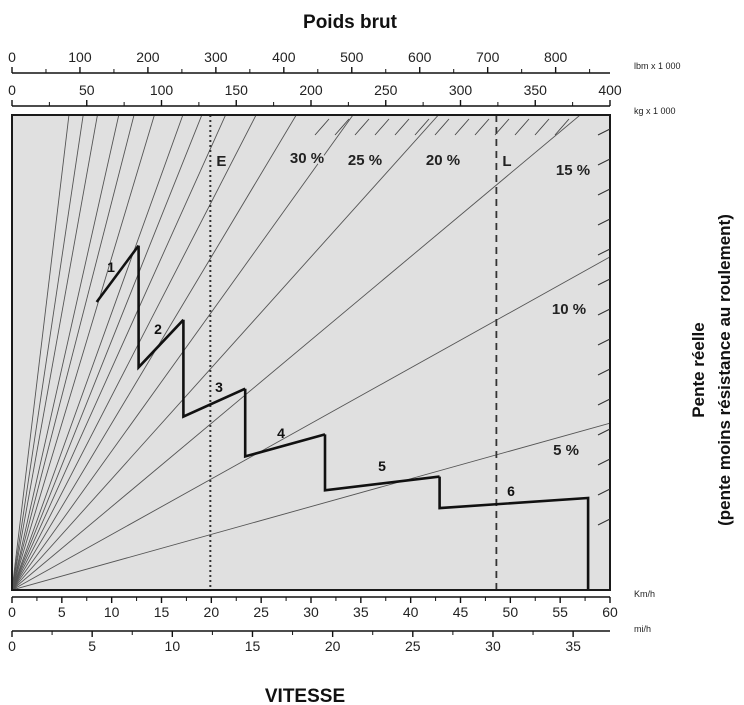  Describe the element at coordinates (307, 158) in the screenshot. I see `grade-label: 30 %` at that location.